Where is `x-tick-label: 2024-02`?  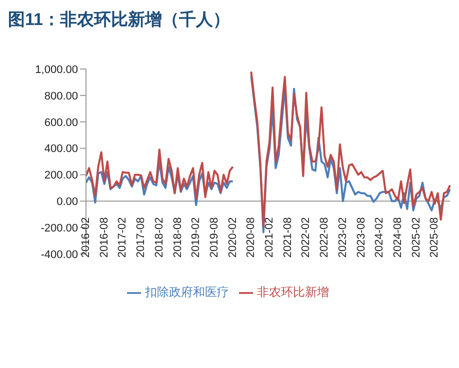
x-tick-label: 2024-02 is located at coordinates (380, 237).